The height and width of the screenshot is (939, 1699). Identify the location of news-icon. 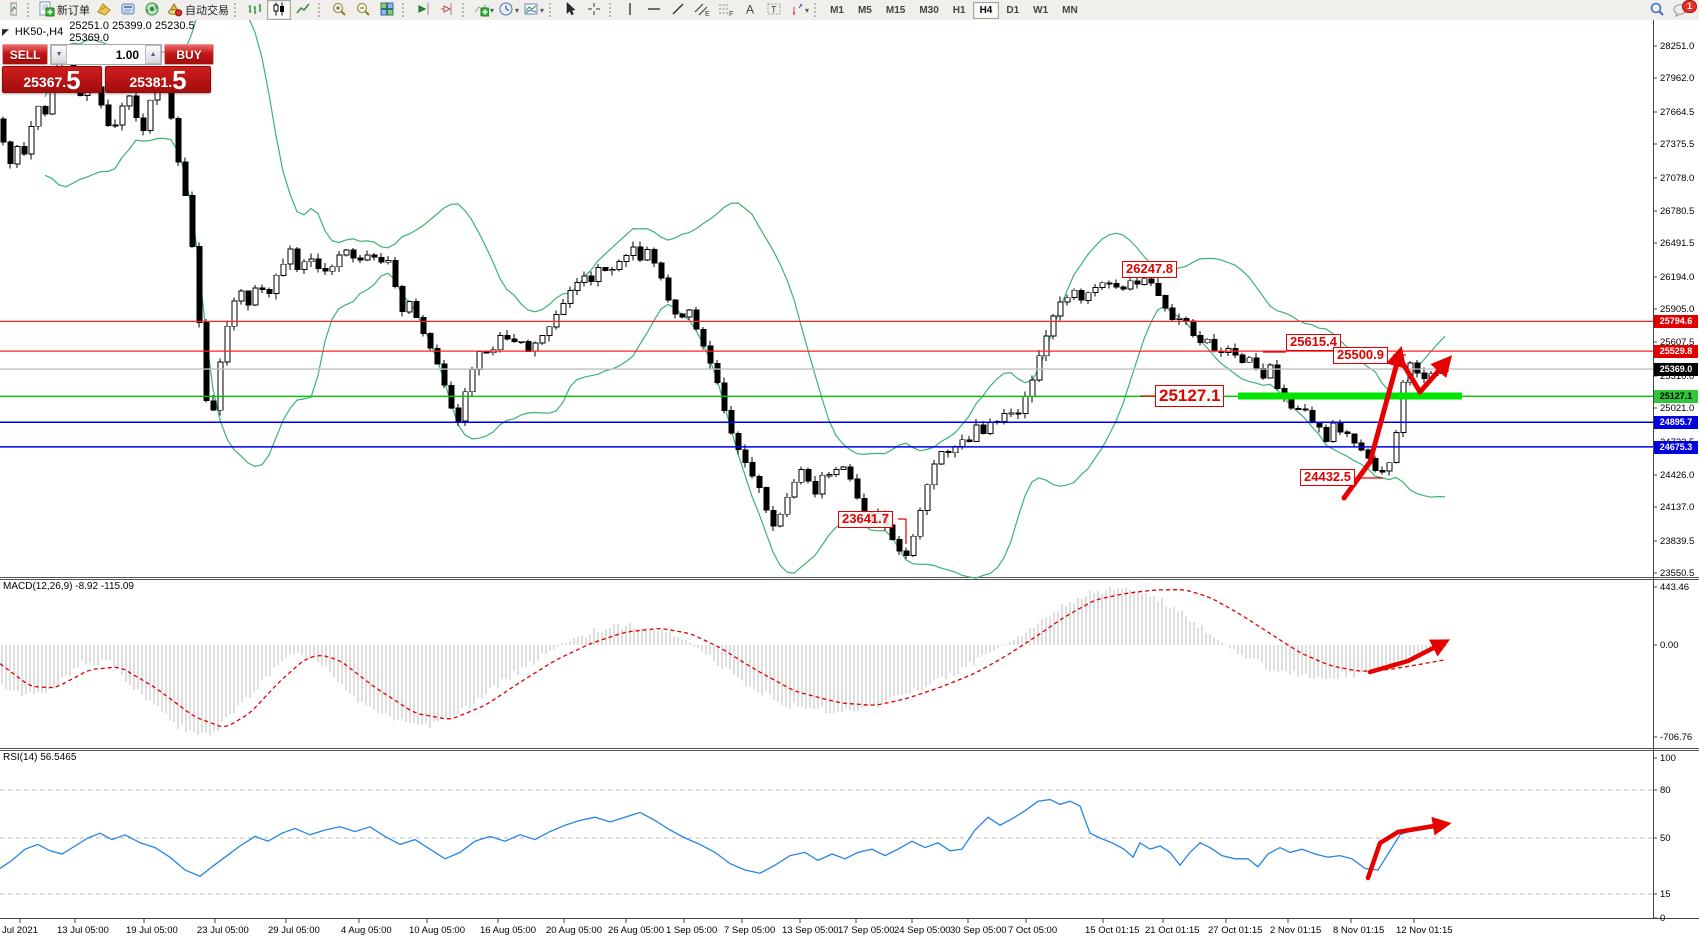
(152, 10).